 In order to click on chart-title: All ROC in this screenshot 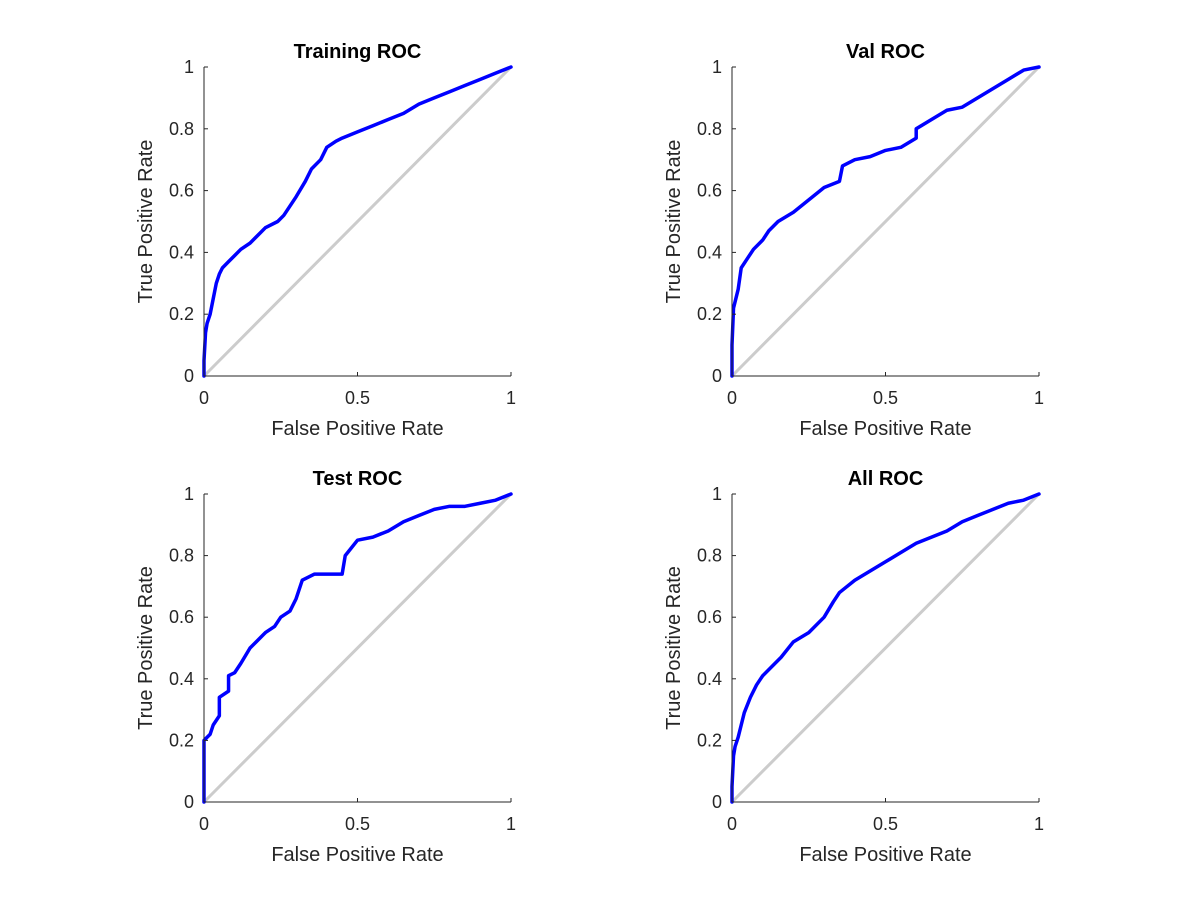, I will do `click(886, 479)`.